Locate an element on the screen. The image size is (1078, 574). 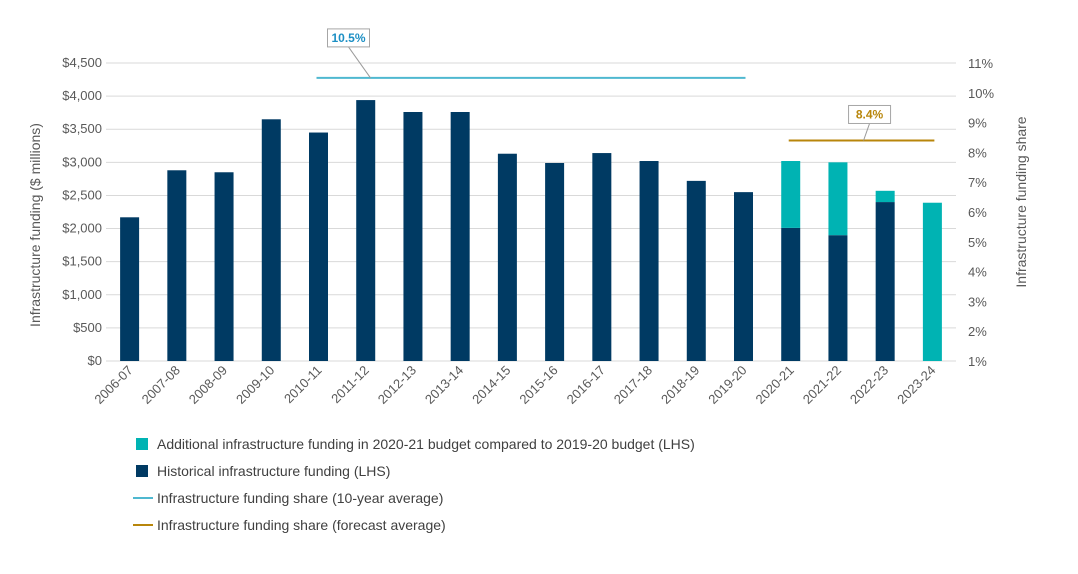
y-tick-label: $0 is located at coordinates (95, 360).